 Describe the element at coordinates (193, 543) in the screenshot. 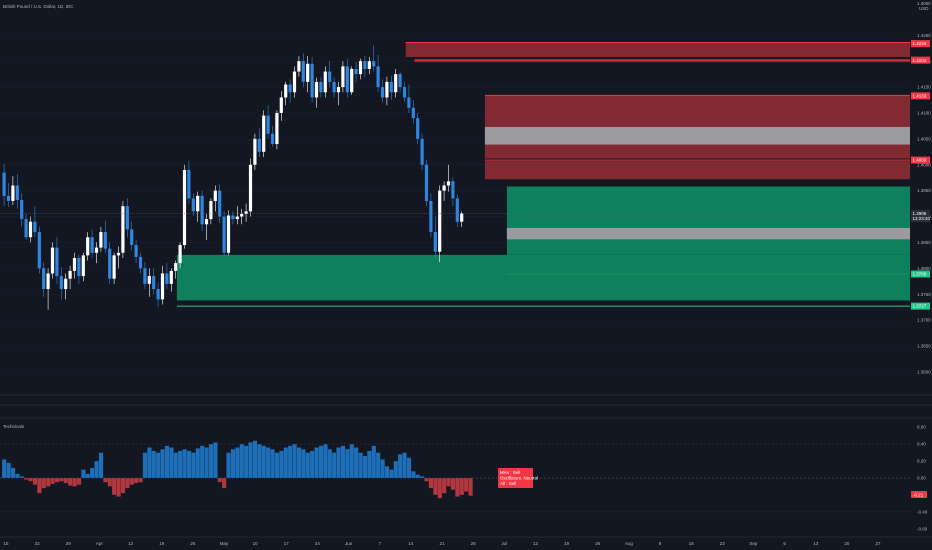

I see `time-tick-label: 26` at that location.